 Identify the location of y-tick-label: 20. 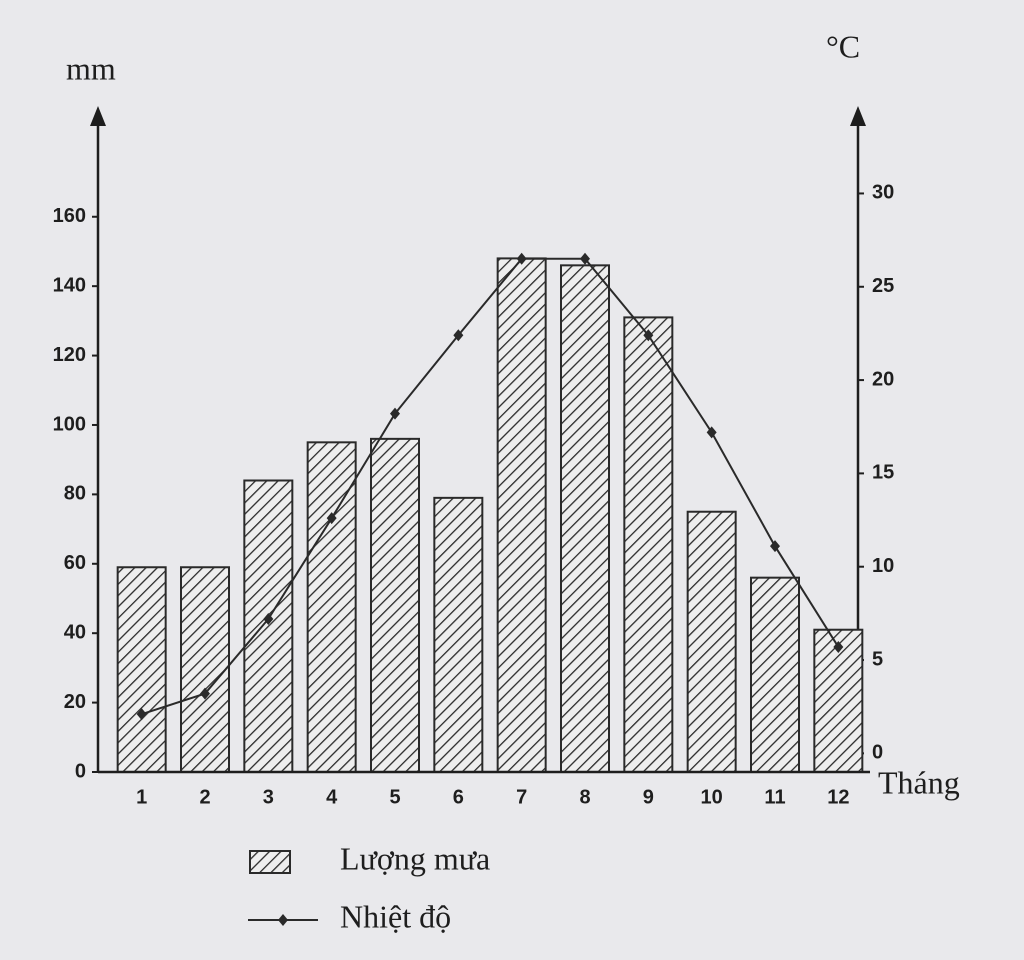
(75, 702).